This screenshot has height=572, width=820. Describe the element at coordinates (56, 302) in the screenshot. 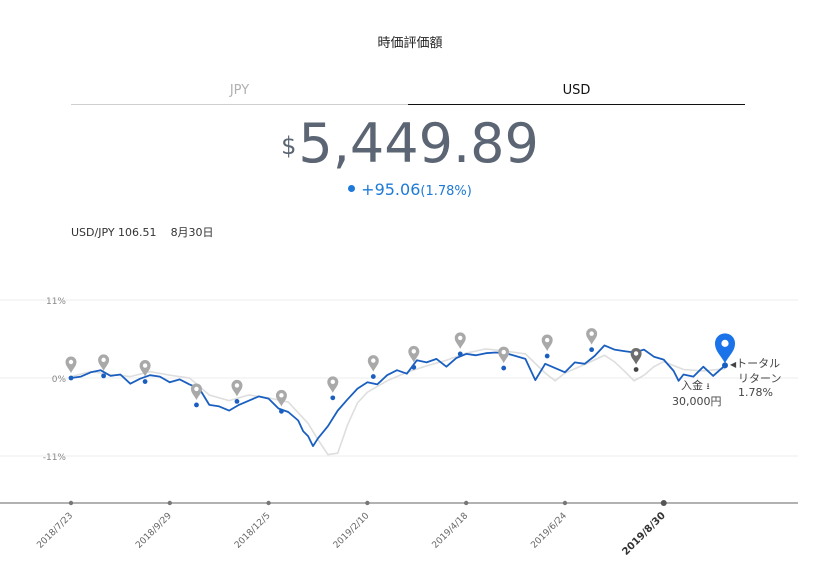

I see `y-tick-label: 11%` at that location.